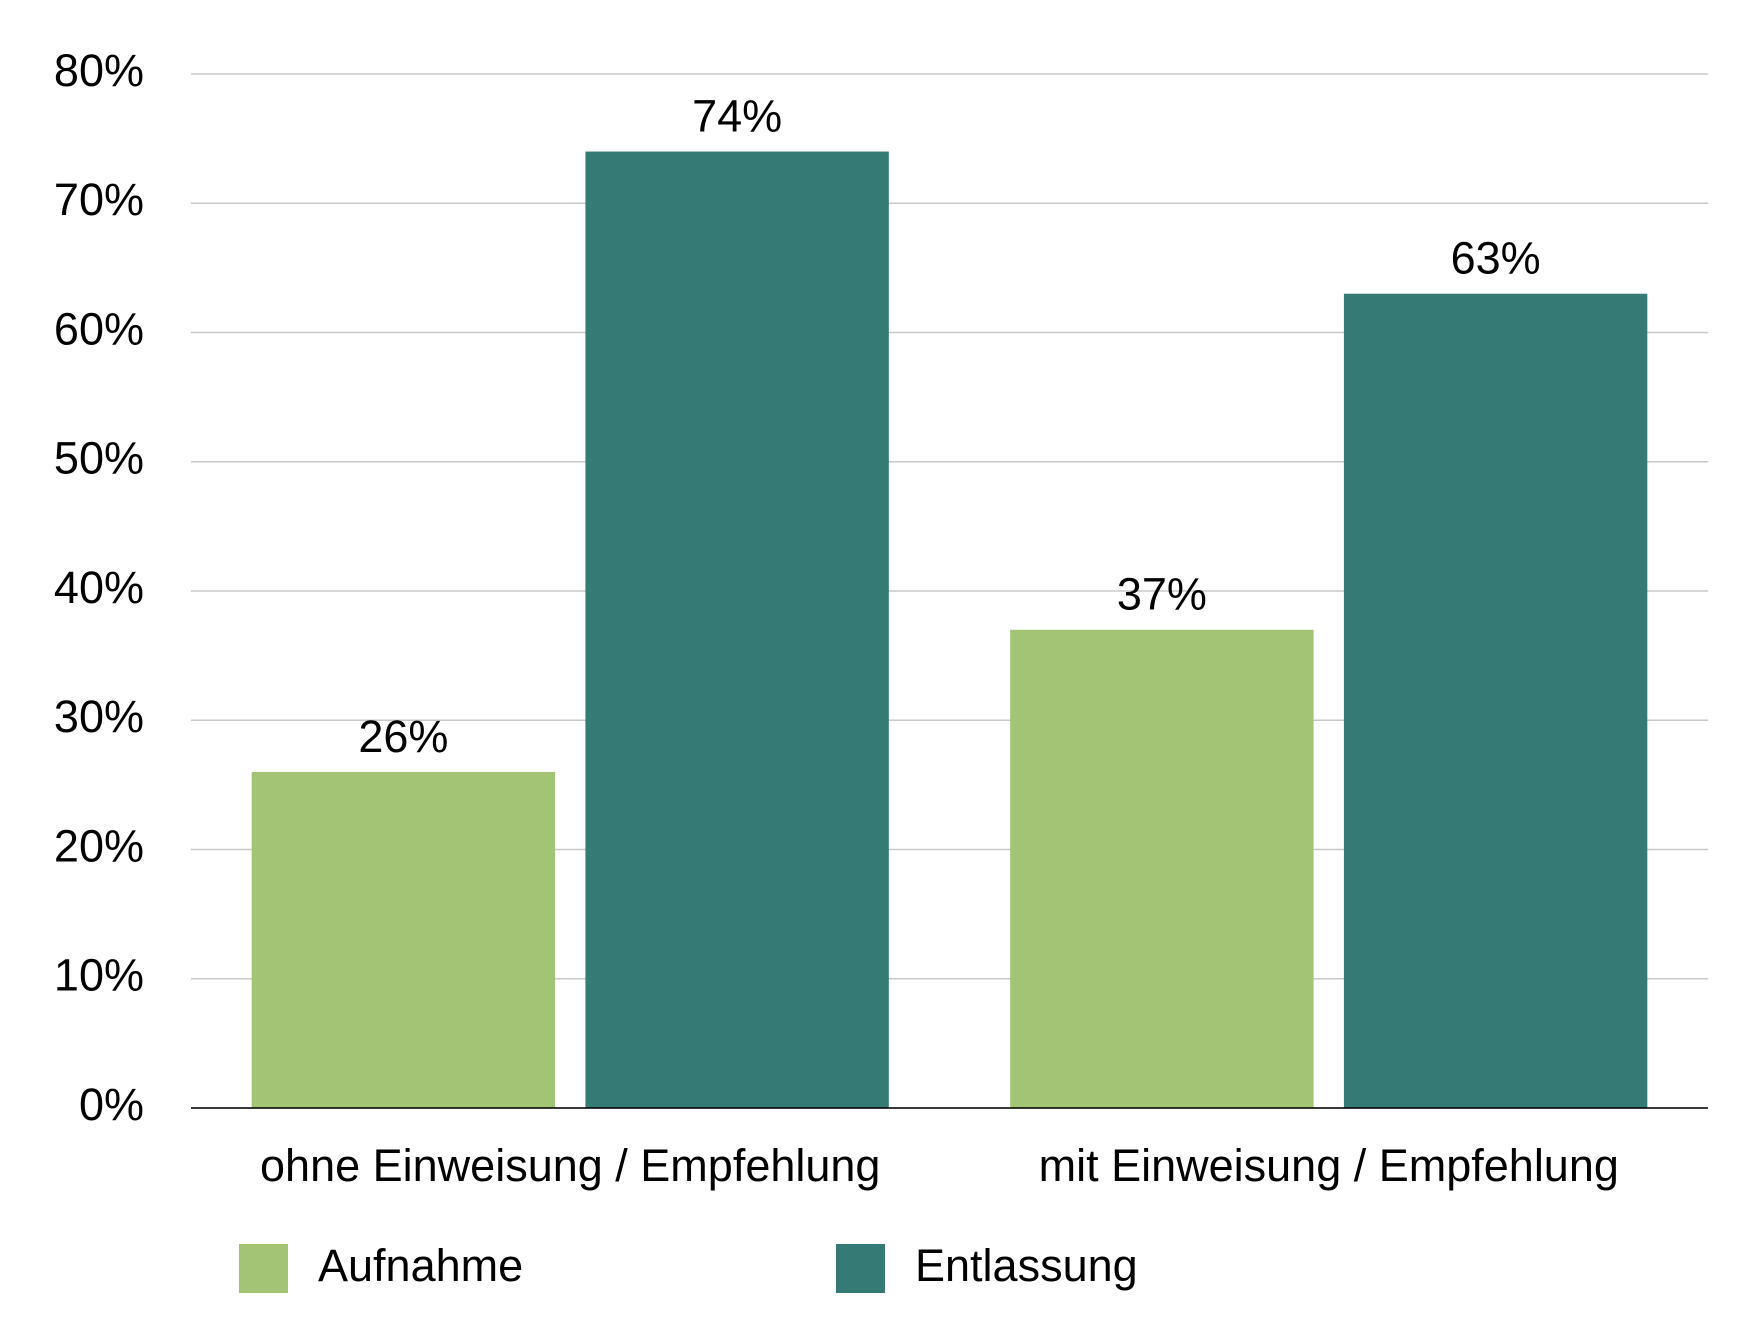  What do you see at coordinates (737, 115) in the screenshot?
I see `value-label: 74%` at bounding box center [737, 115].